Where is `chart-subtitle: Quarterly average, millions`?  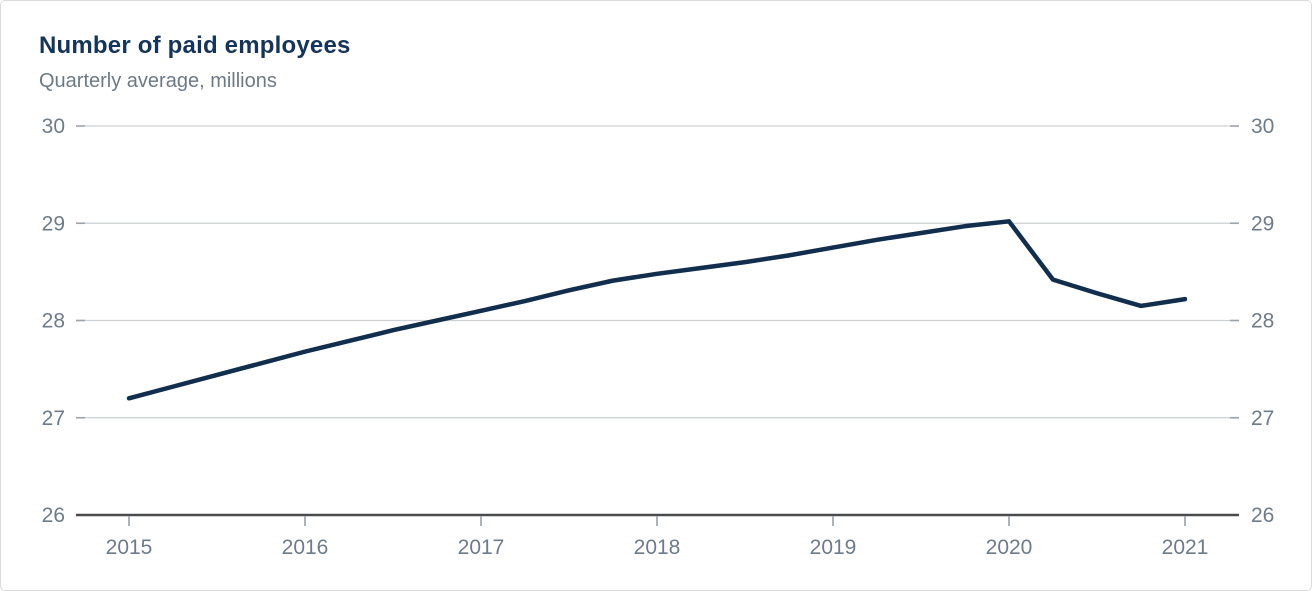
chart-subtitle: Quarterly average, millions is located at coordinates (158, 81).